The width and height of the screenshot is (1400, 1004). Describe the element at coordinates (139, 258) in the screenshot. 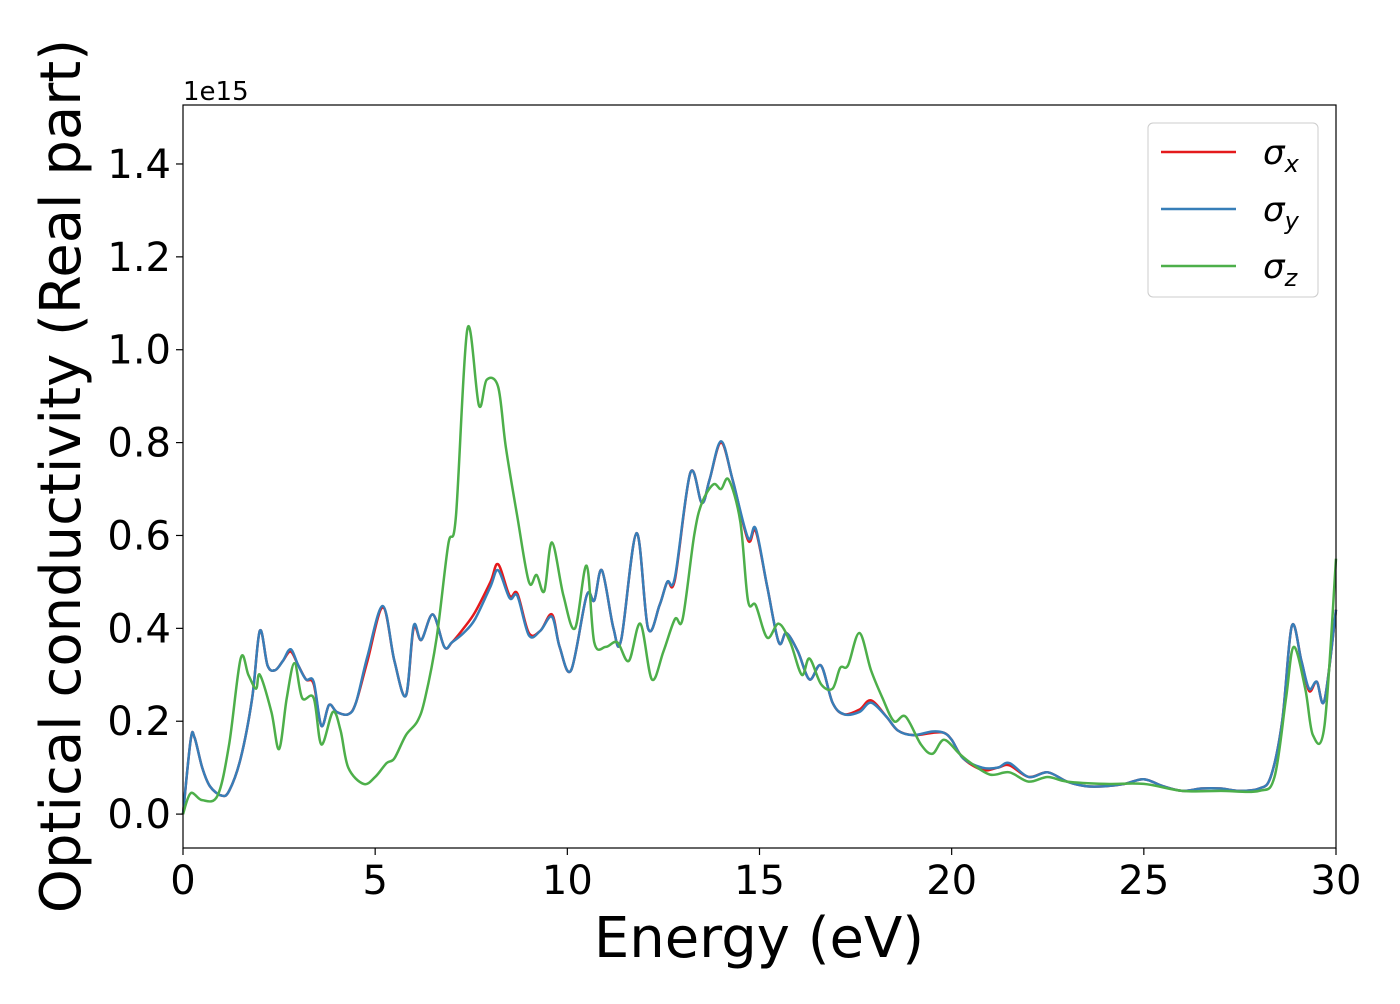

I see `y-tick-label: 1.2` at that location.